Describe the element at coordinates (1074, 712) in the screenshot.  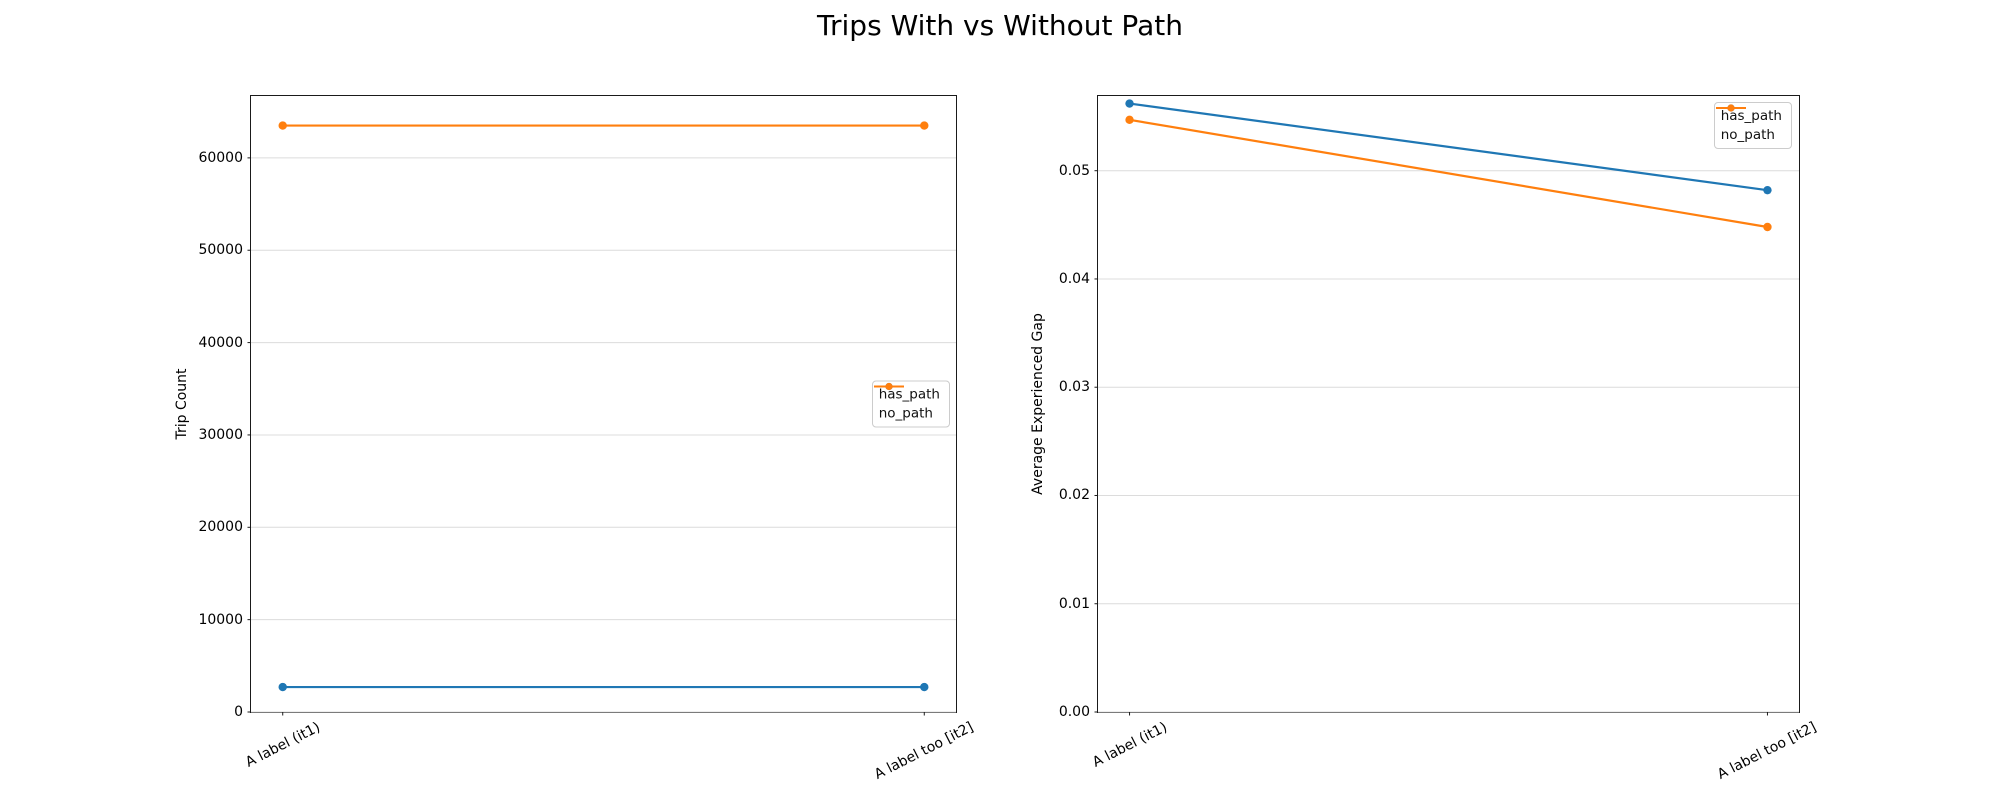
I see `y-tick-label: 0.00` at that location.